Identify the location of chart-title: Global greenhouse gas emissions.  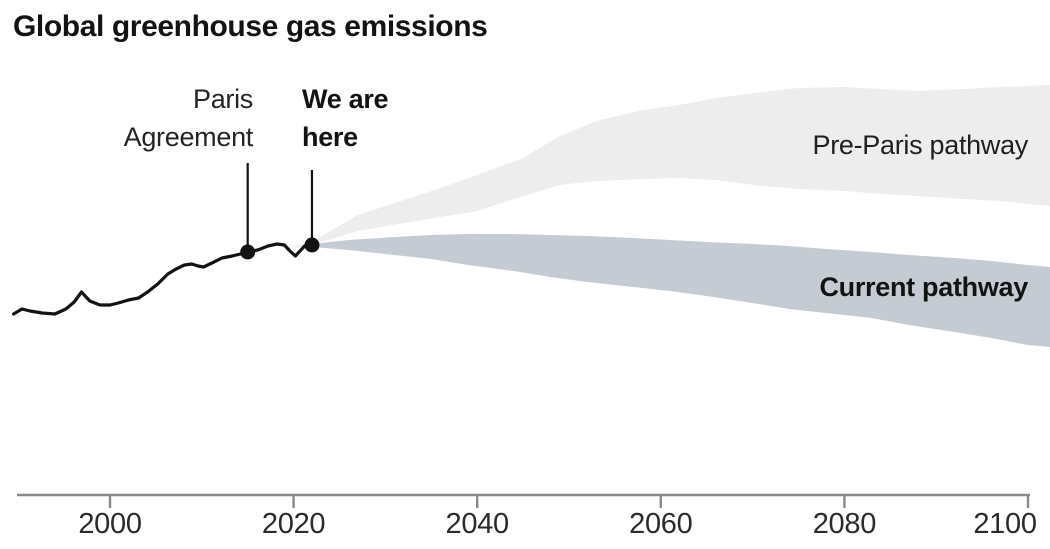
(250, 26).